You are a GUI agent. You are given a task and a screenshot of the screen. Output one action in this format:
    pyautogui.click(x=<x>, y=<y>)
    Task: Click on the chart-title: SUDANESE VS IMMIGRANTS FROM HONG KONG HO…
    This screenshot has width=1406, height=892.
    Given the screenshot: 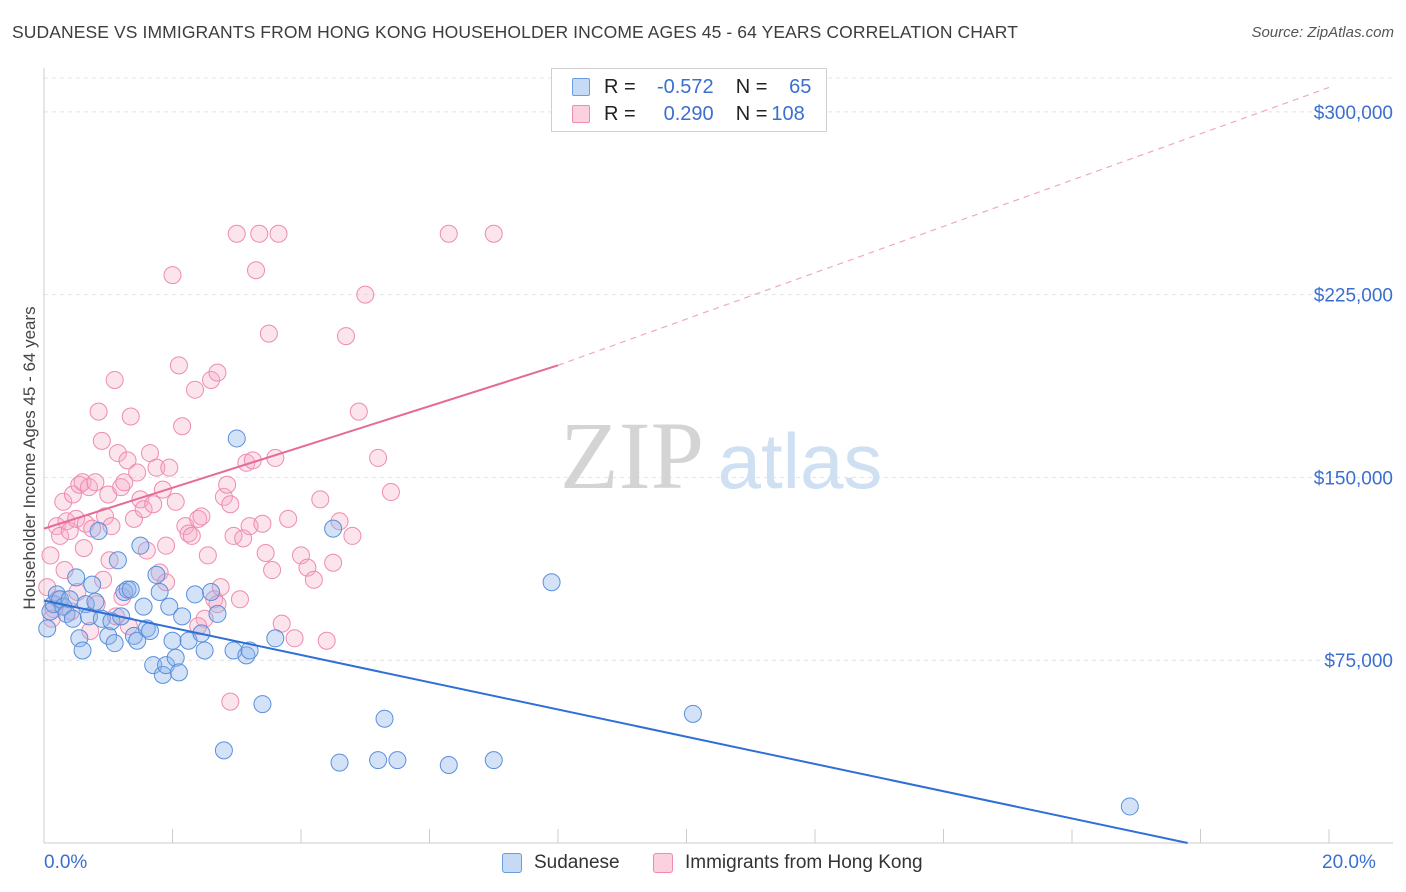 What is the action you would take?
    pyautogui.click(x=515, y=32)
    